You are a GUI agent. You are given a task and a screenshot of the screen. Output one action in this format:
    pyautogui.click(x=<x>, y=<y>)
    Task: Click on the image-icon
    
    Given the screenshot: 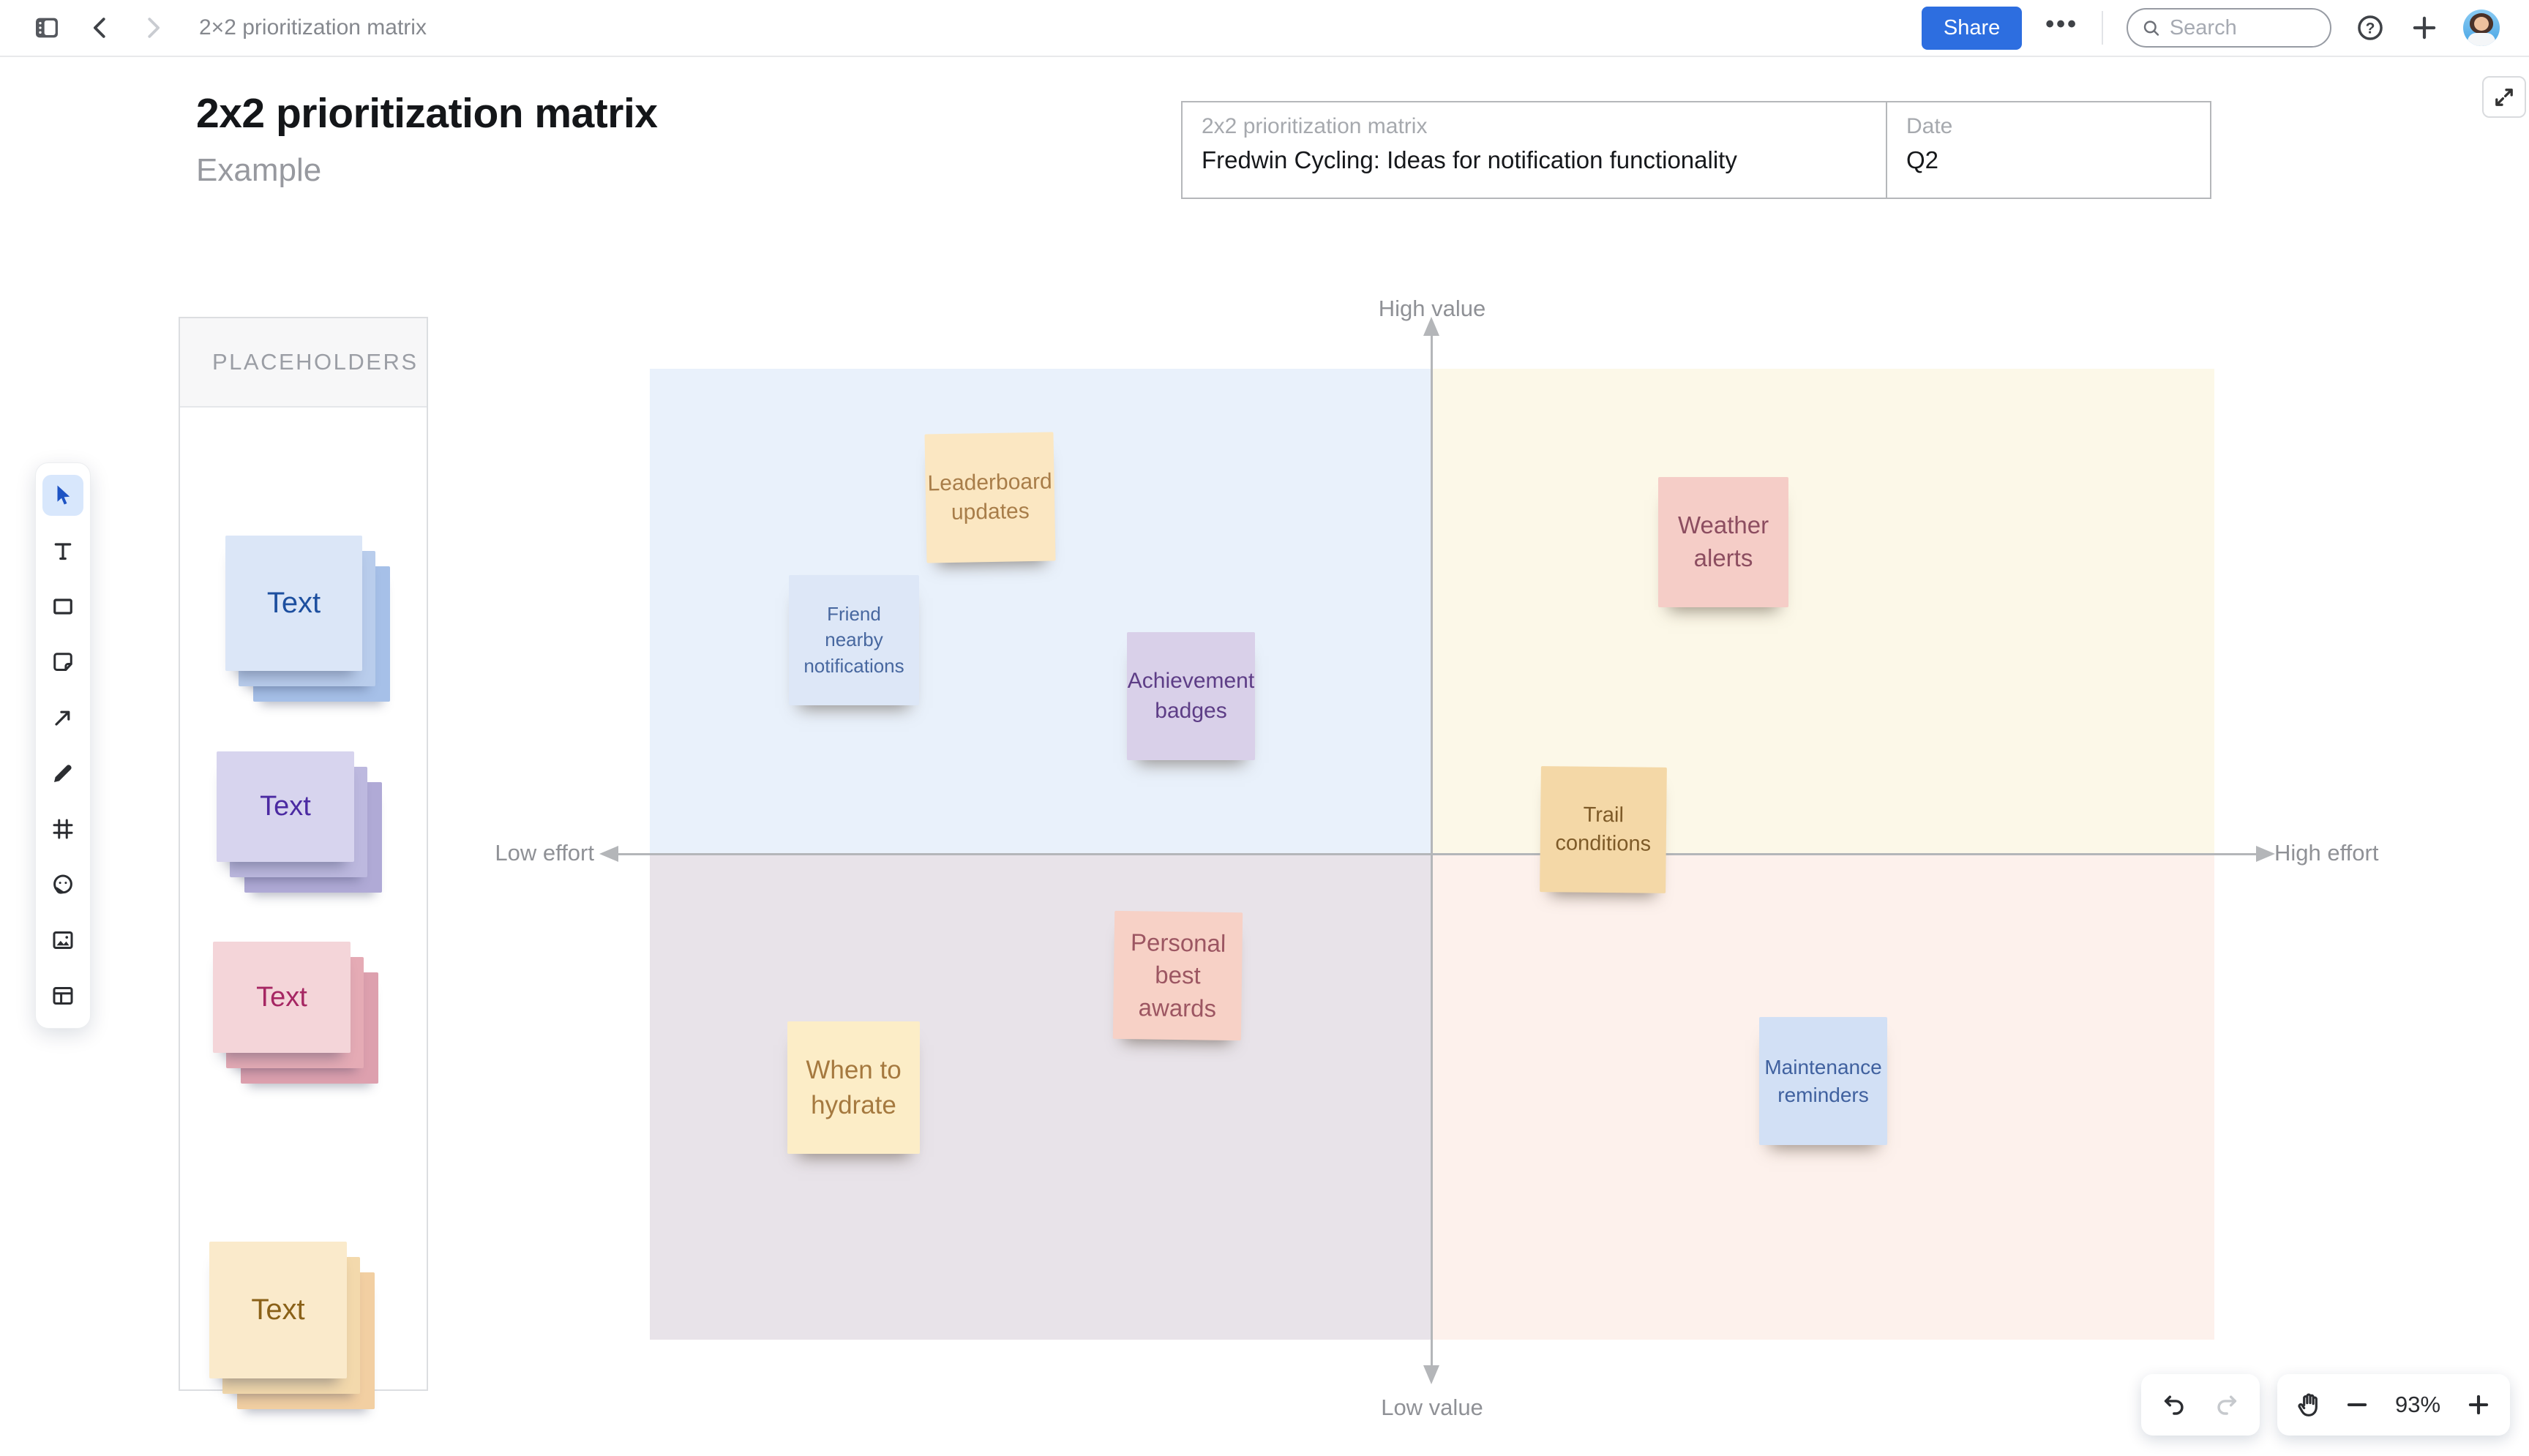 What is the action you would take?
    pyautogui.click(x=63, y=940)
    